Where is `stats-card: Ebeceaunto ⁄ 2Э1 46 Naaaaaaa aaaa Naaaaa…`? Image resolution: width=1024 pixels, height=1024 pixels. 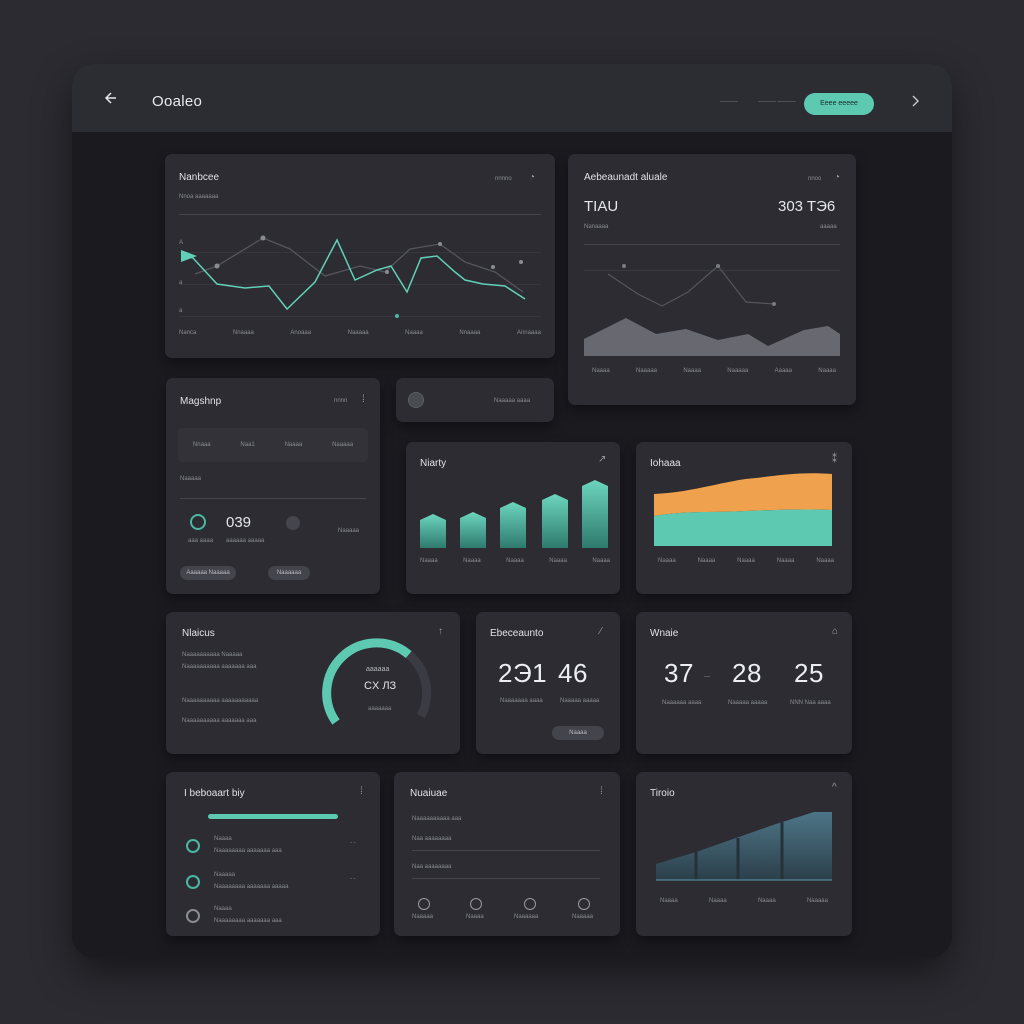 stats-card: Ebeceaunto ⁄ 2Э1 46 Naaaaaaa aaaa Naaaaa… is located at coordinates (548, 683).